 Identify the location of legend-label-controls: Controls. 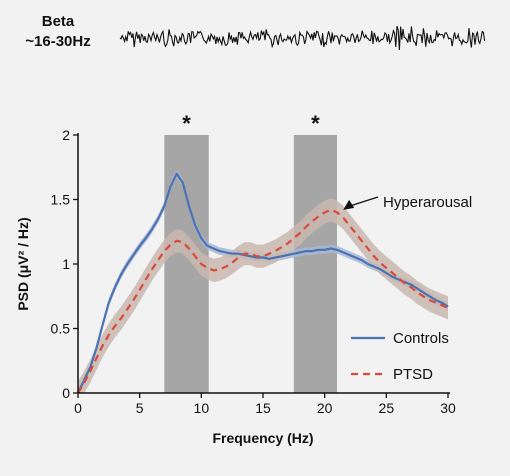
(421, 338).